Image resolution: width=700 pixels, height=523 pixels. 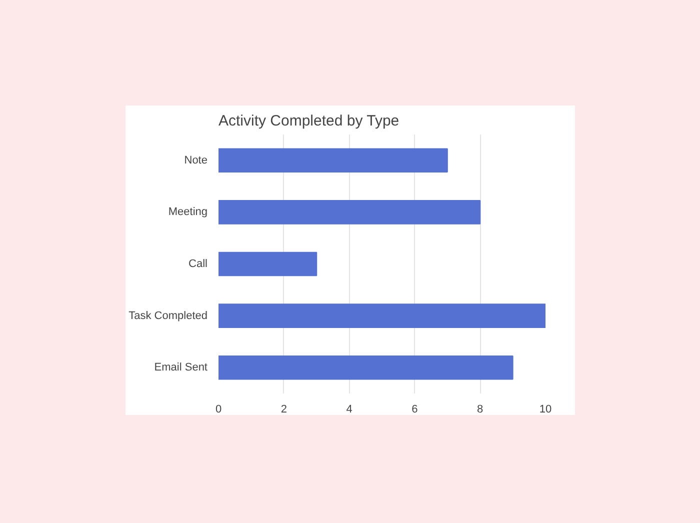 I want to click on y-tick-label: Call, so click(x=198, y=264).